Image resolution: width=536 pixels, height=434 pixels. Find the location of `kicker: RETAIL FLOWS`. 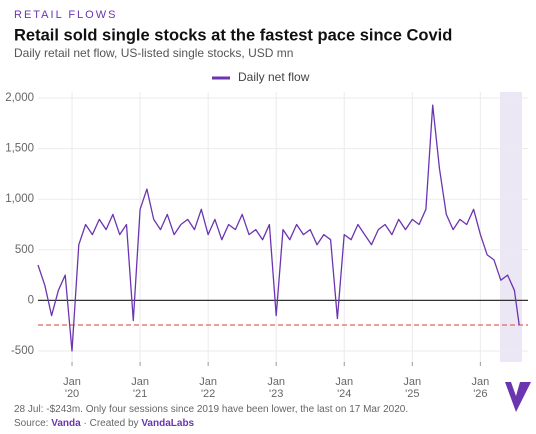

kicker: RETAIL FLOWS is located at coordinates (65, 15).